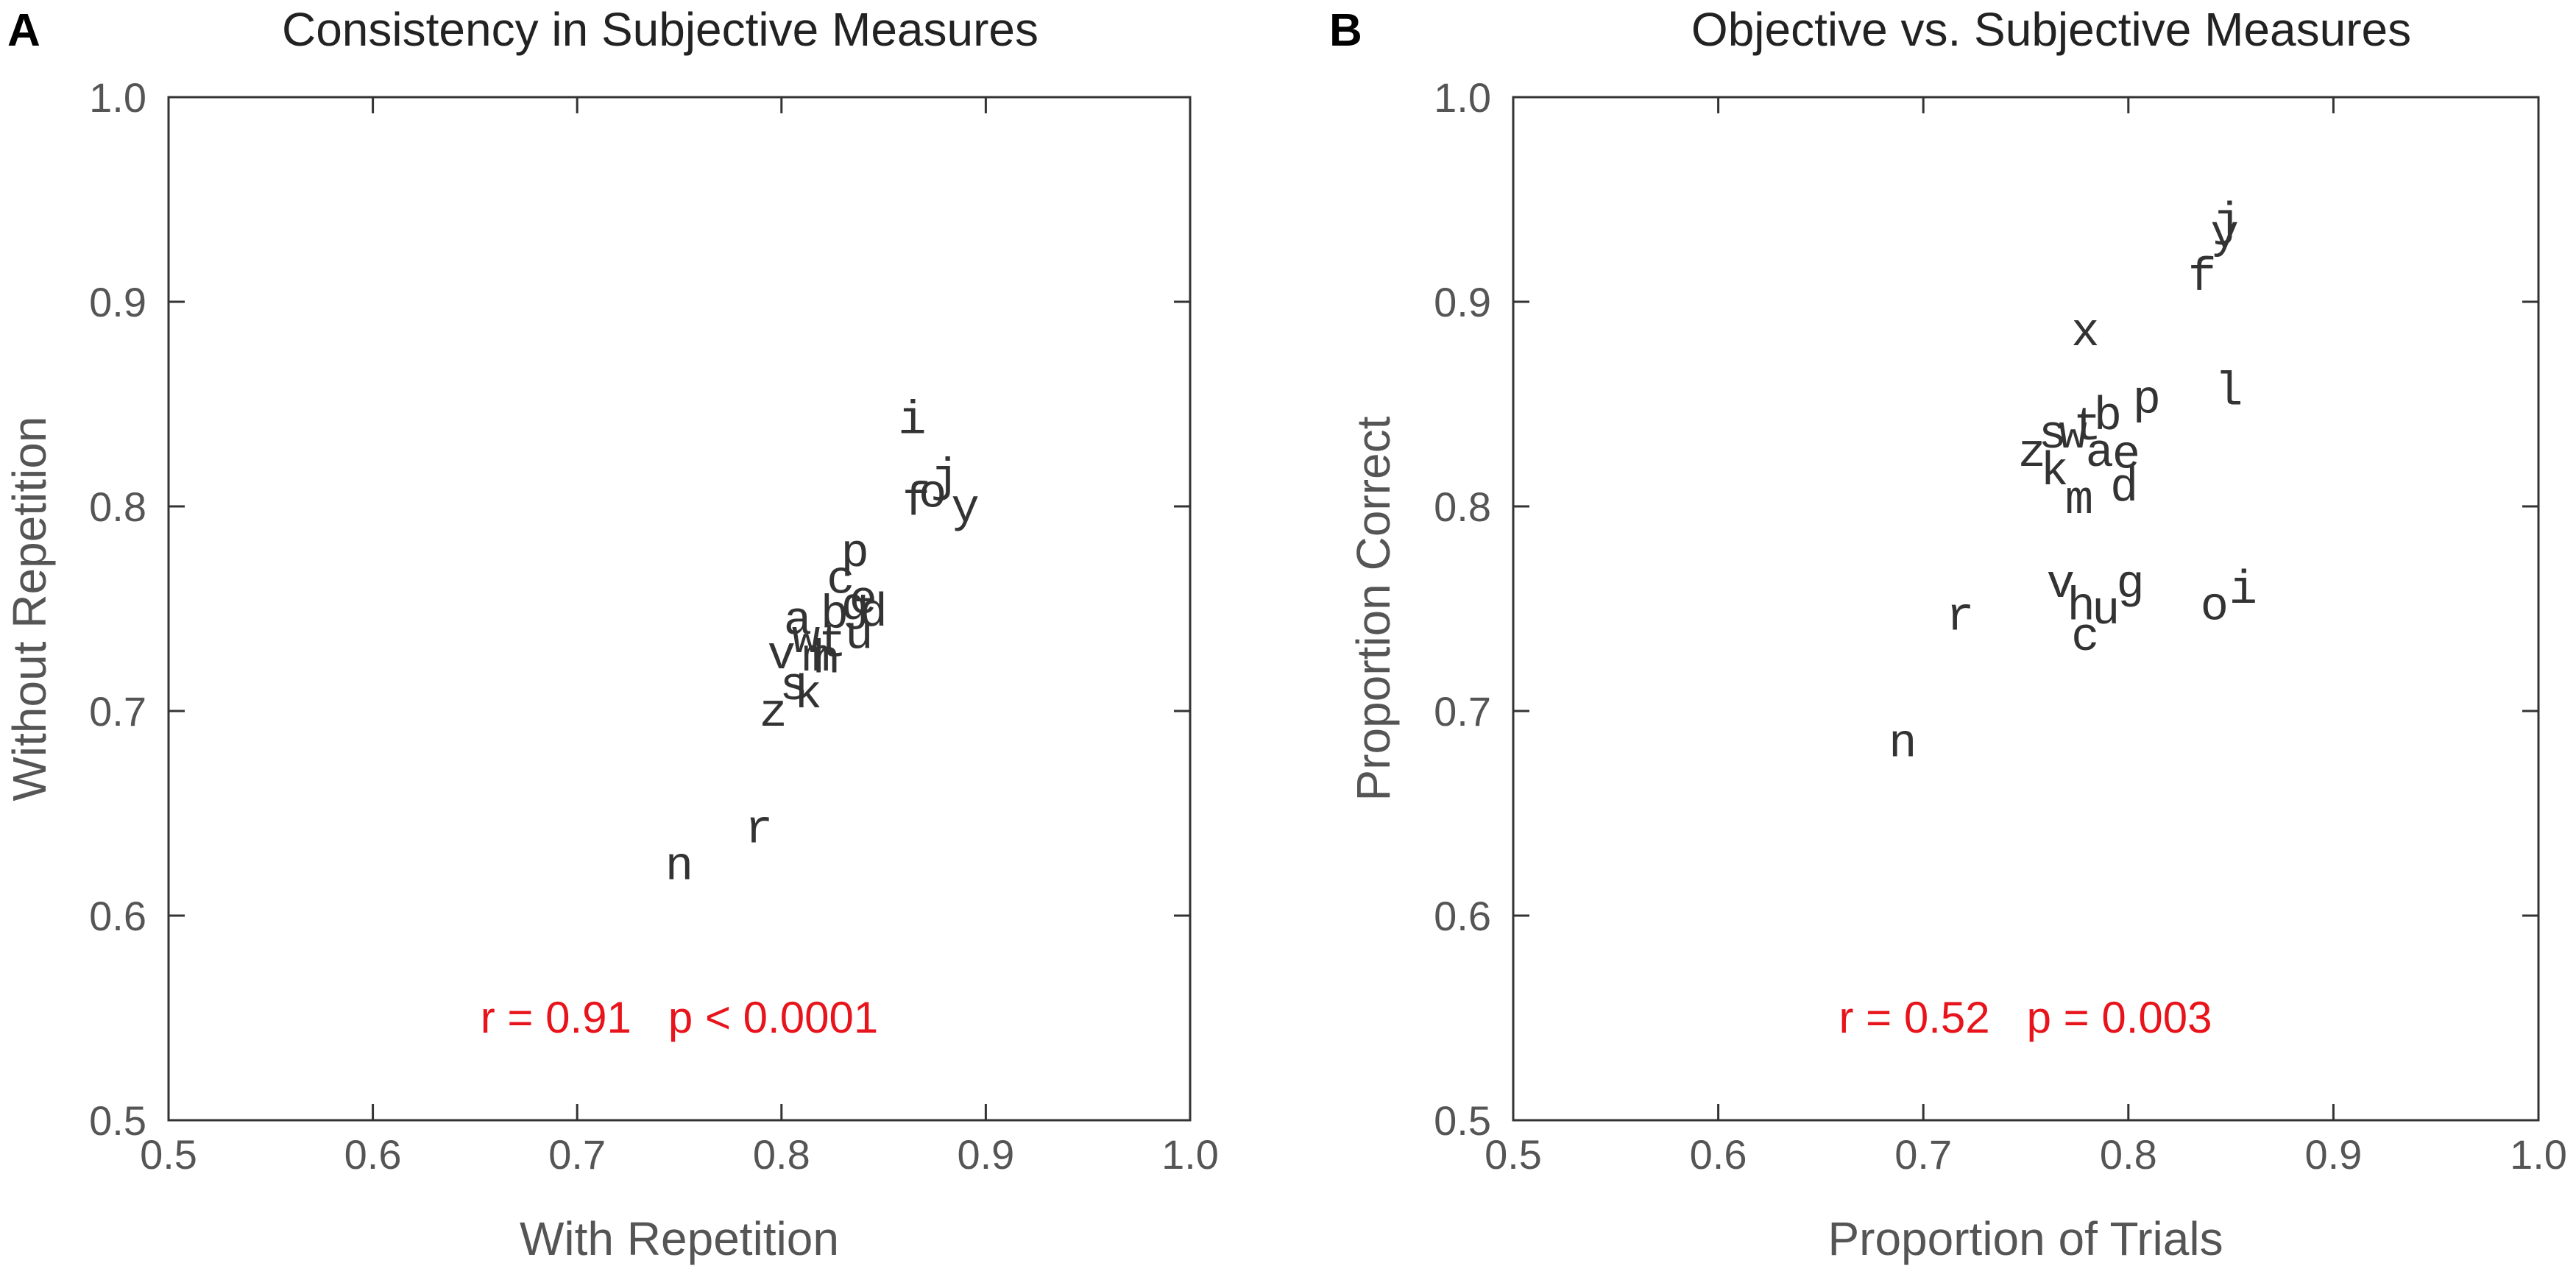 The image size is (2576, 1277). What do you see at coordinates (2025, 1017) in the screenshot?
I see `panel-b-correlation-annotation: r = 0.52 p = 0.003` at bounding box center [2025, 1017].